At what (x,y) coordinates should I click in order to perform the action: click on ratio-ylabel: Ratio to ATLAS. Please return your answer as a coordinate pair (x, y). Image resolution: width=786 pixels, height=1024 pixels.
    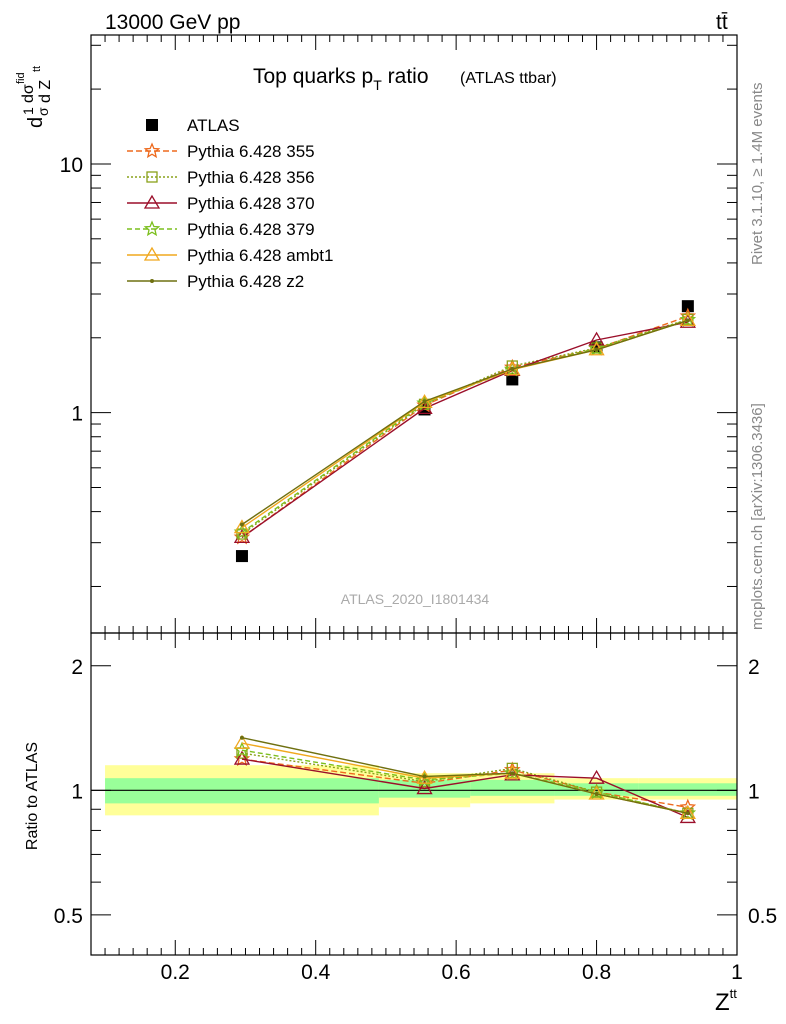
    Looking at the image, I should click on (32, 796).